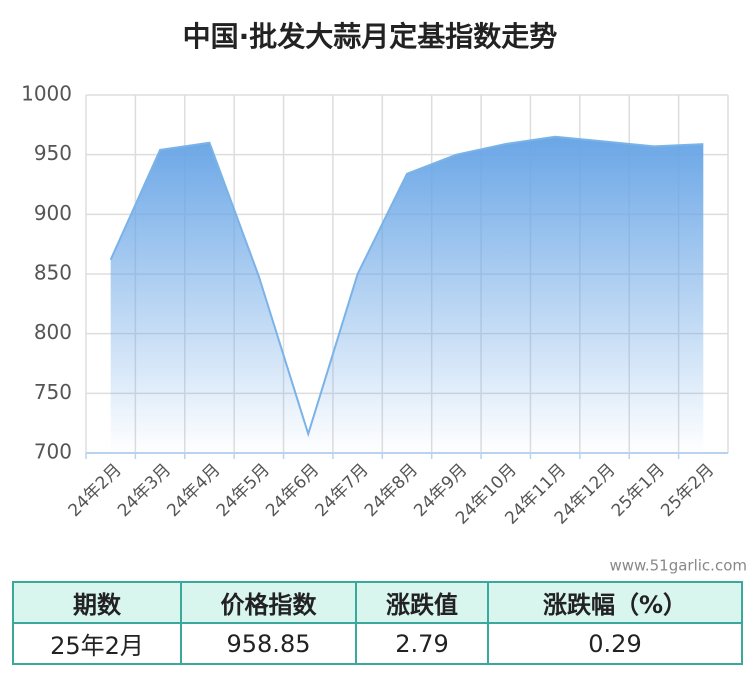 This screenshot has height=673, width=755. What do you see at coordinates (53, 452) in the screenshot?
I see `y-tick-label: 700` at bounding box center [53, 452].